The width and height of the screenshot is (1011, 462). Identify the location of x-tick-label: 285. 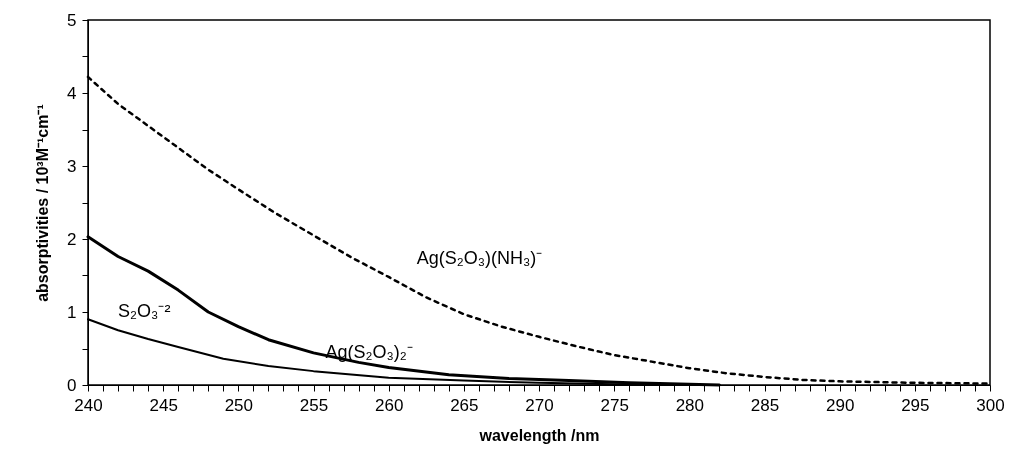
(765, 405).